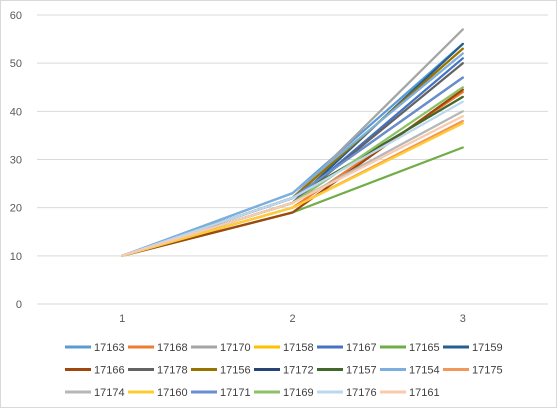 Image resolution: width=557 pixels, height=408 pixels. I want to click on legend-item: 17167, so click(347, 348).